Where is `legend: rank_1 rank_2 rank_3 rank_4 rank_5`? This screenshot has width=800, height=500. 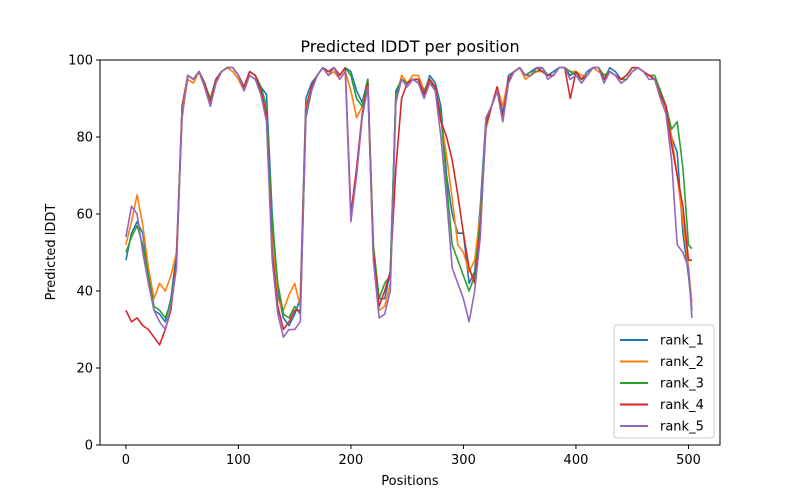
legend: rank_1 rank_2 rank_3 rank_4 rank_5 is located at coordinates (664, 381).